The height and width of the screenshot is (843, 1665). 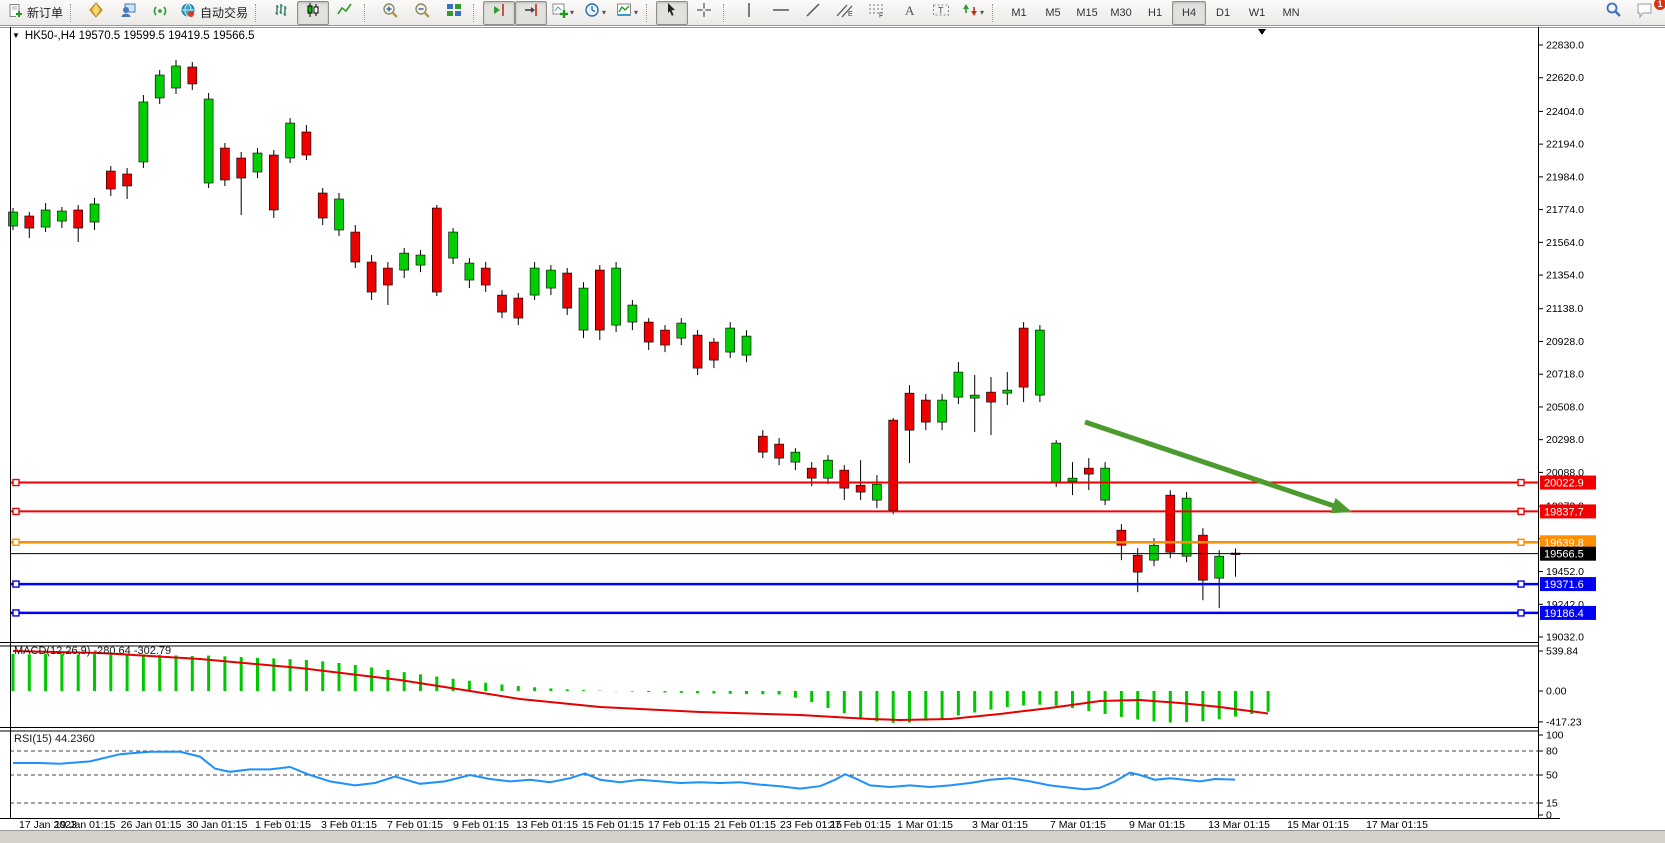 What do you see at coordinates (749, 13) in the screenshot?
I see `vertical-line-button` at bounding box center [749, 13].